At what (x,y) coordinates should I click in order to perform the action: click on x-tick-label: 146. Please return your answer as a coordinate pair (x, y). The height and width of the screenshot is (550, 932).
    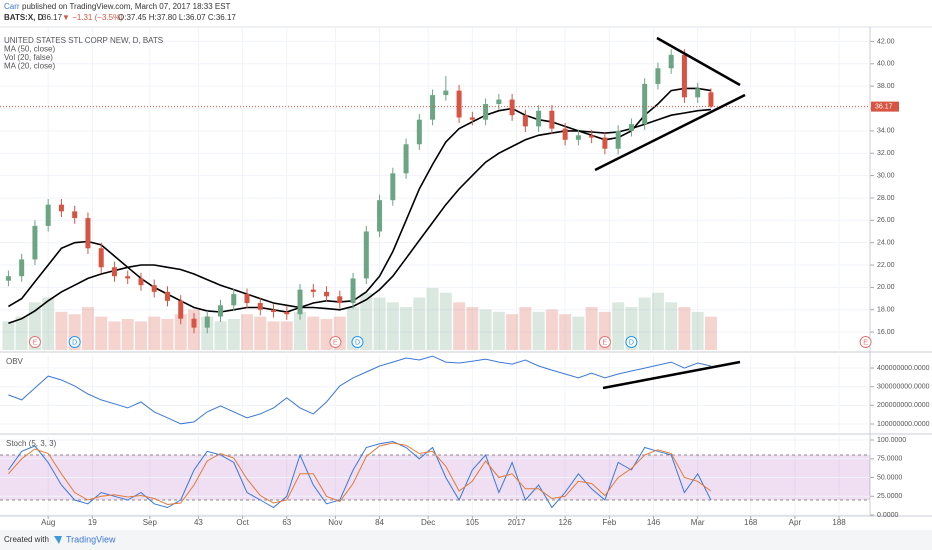
    Looking at the image, I should click on (654, 522).